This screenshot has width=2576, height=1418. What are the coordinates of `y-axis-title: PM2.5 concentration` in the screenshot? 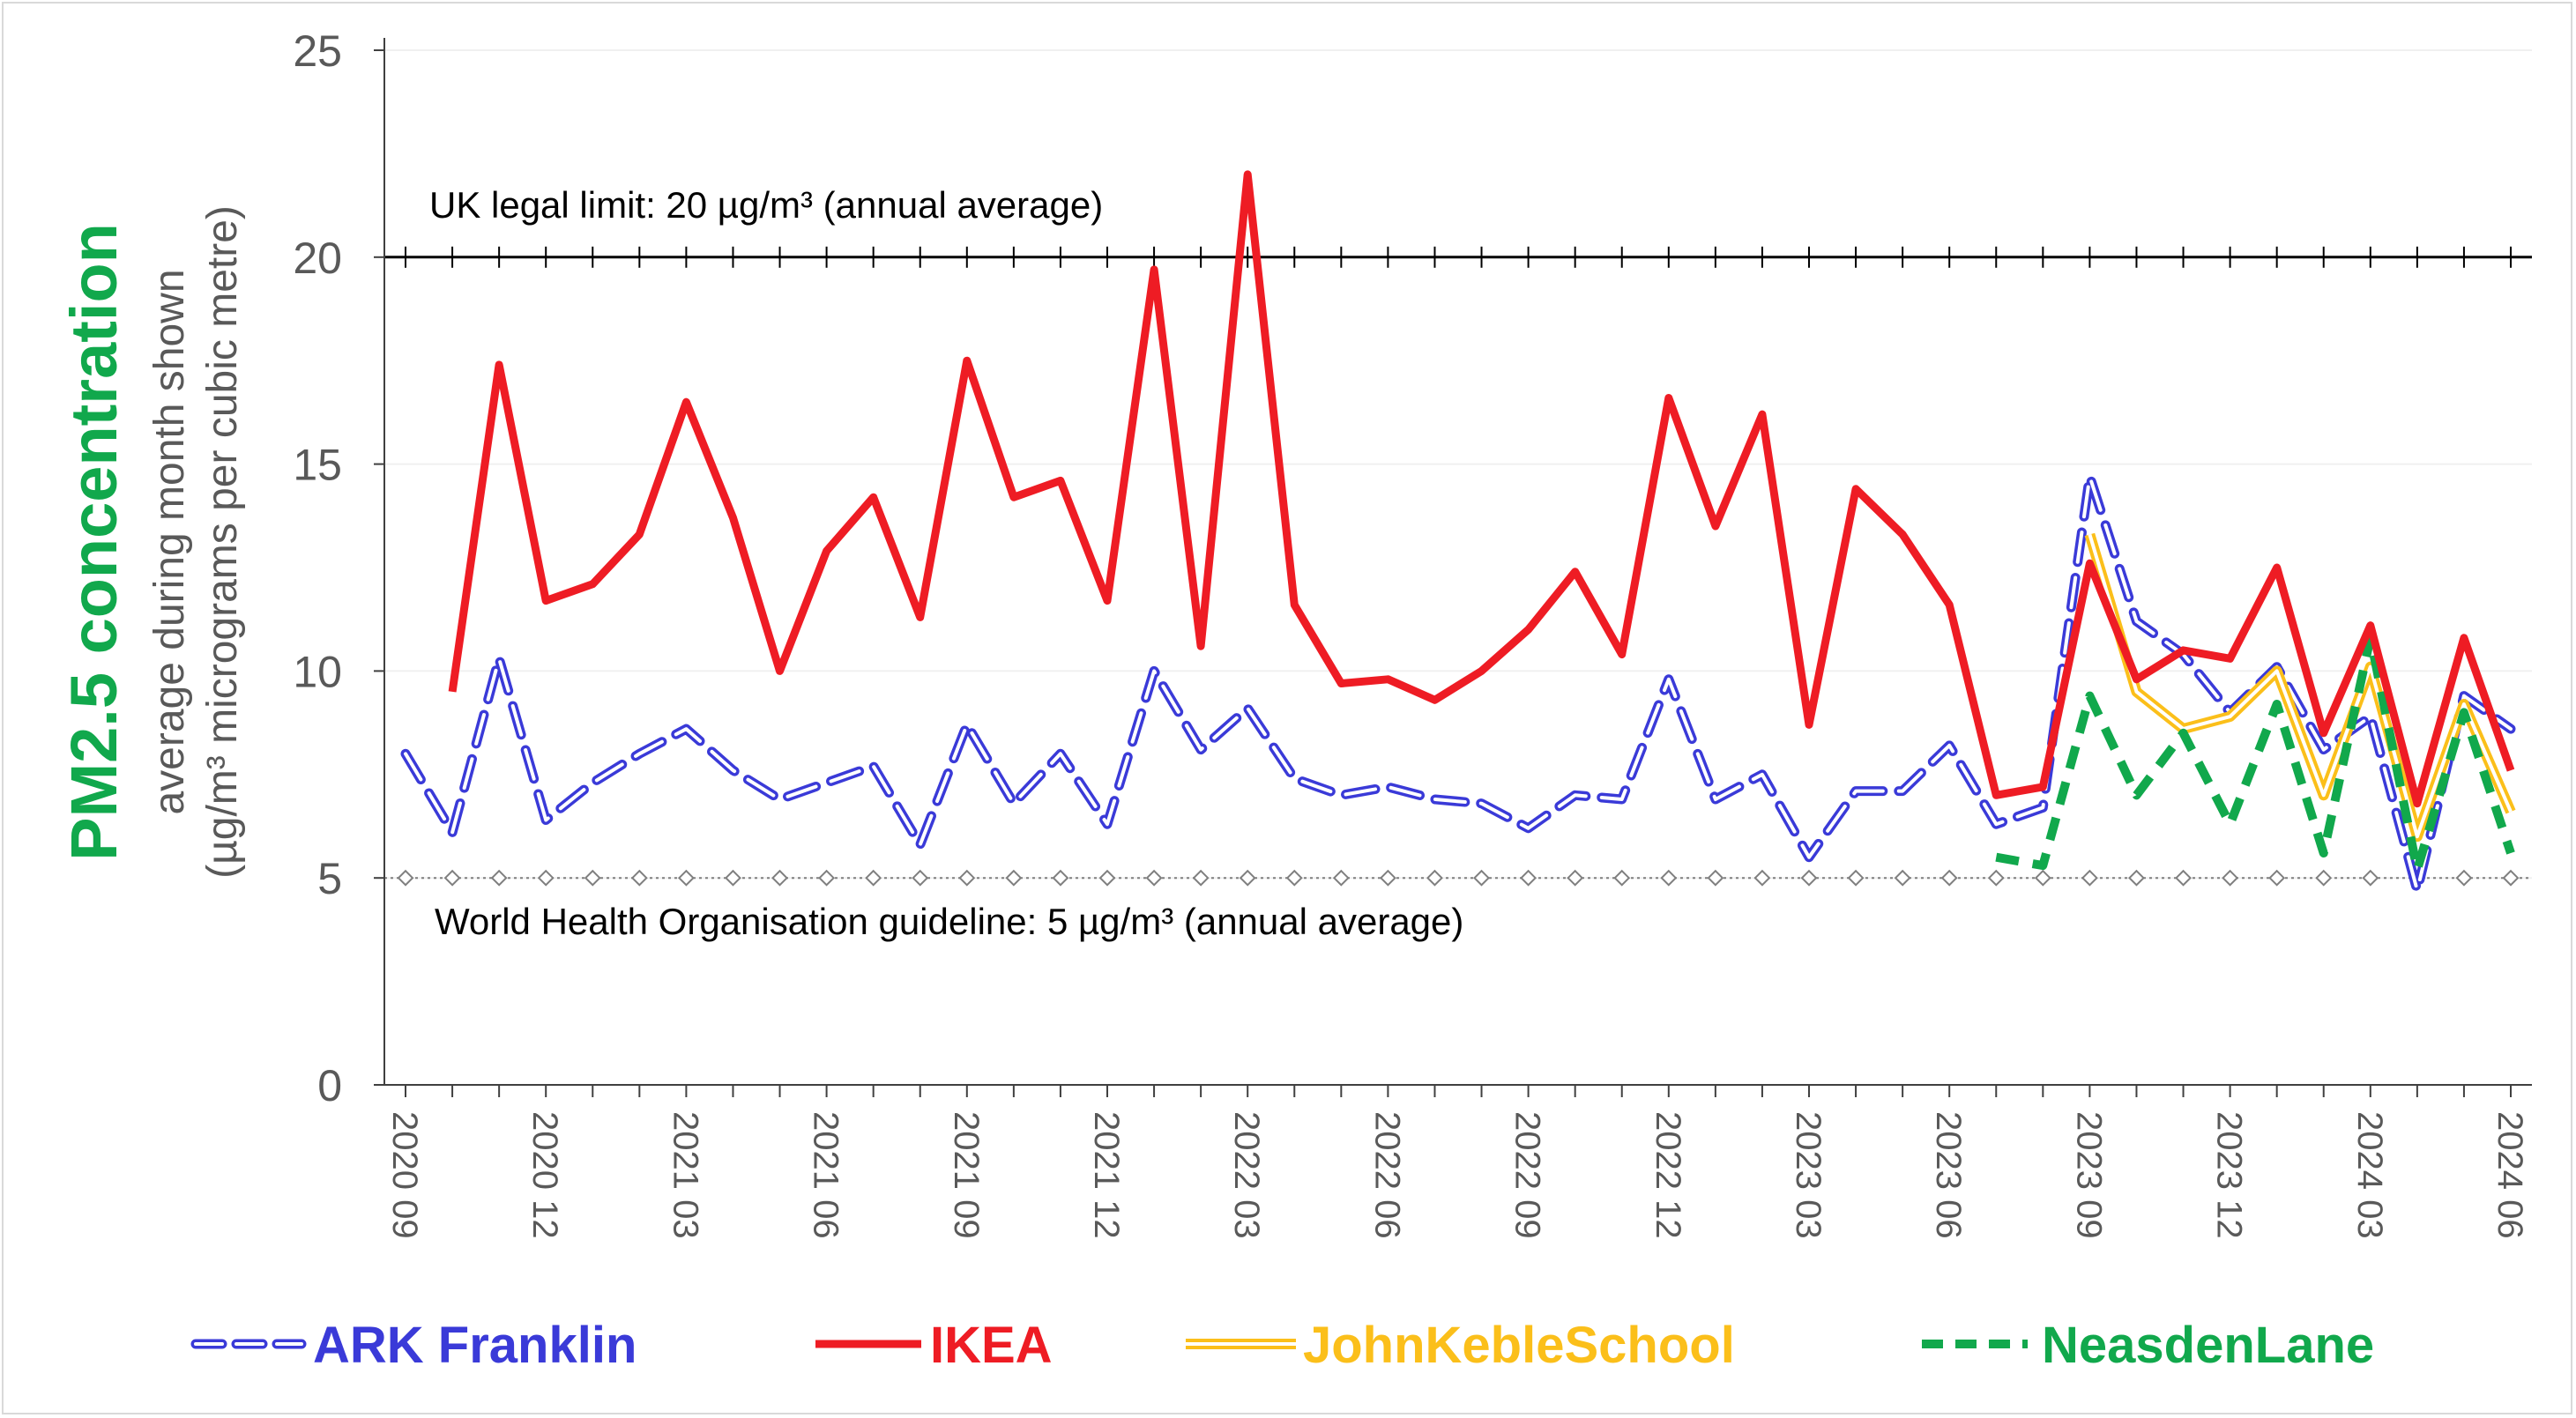 It's located at (94, 542).